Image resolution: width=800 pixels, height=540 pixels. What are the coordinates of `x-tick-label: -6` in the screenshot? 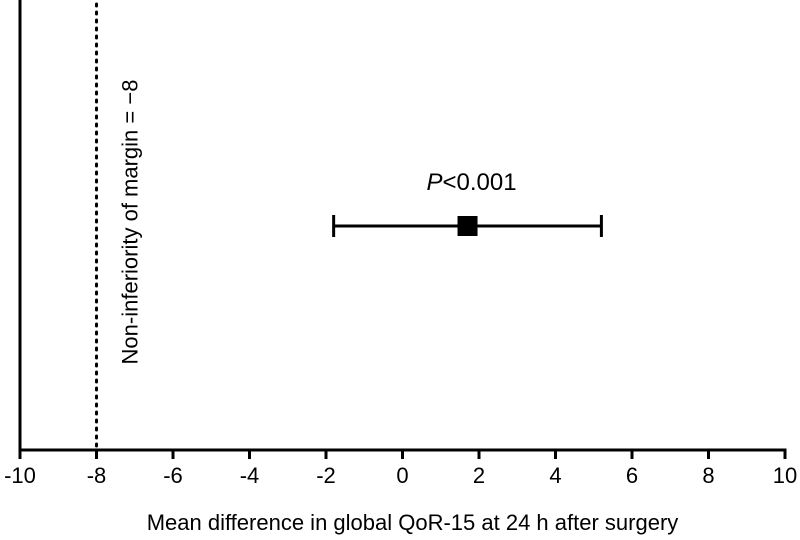 It's located at (173, 475).